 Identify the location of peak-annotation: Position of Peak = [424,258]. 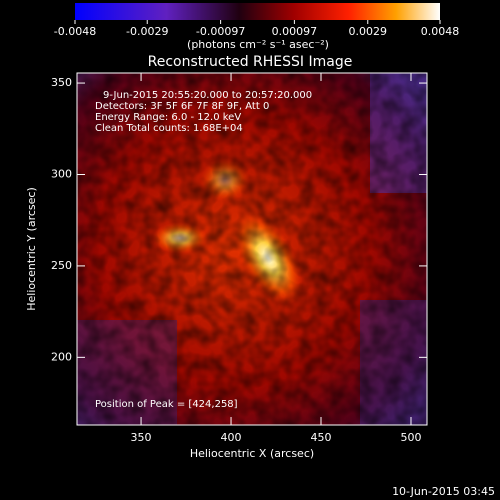
(166, 404).